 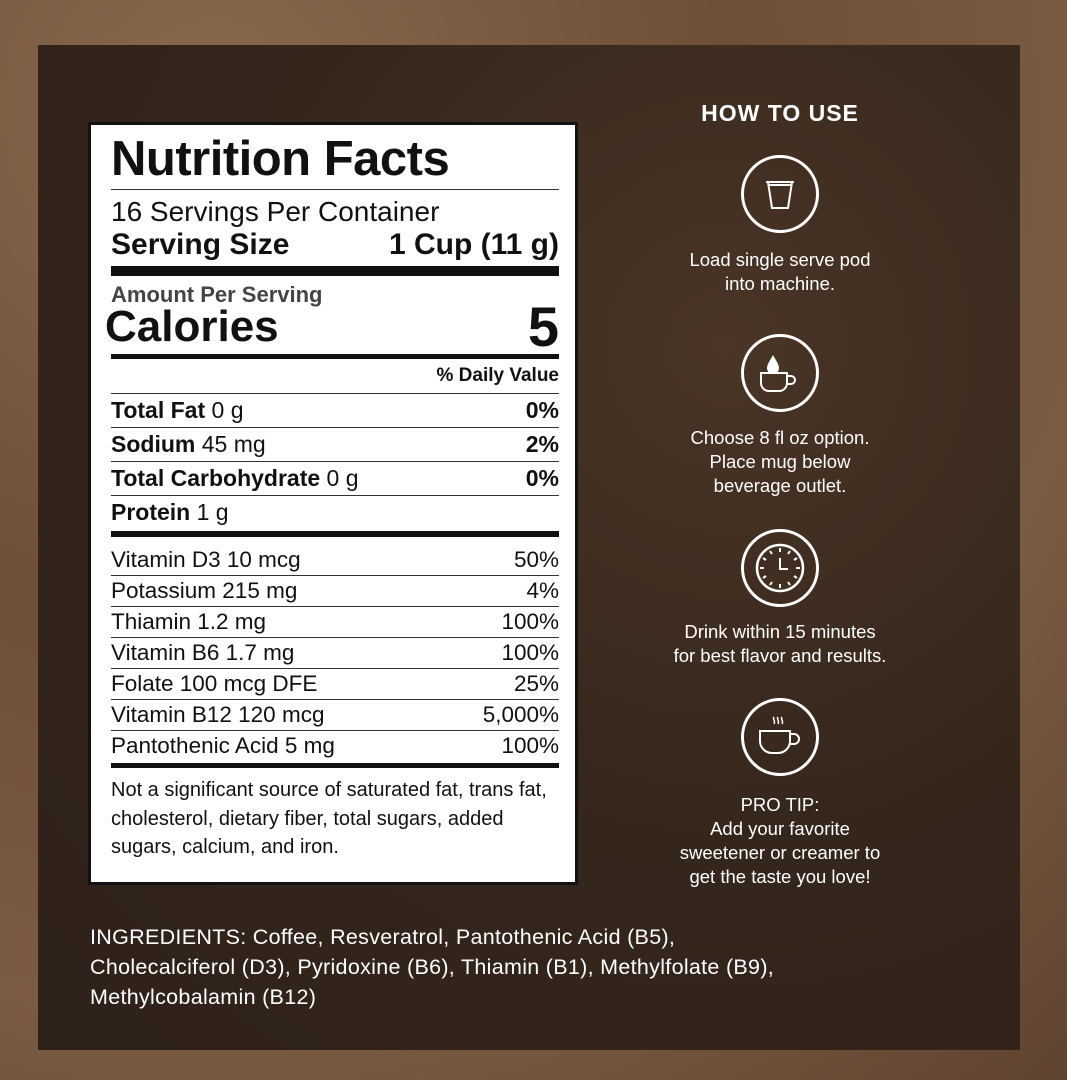 What do you see at coordinates (212, 512) in the screenshot?
I see `nutrient-amount: 1 g` at bounding box center [212, 512].